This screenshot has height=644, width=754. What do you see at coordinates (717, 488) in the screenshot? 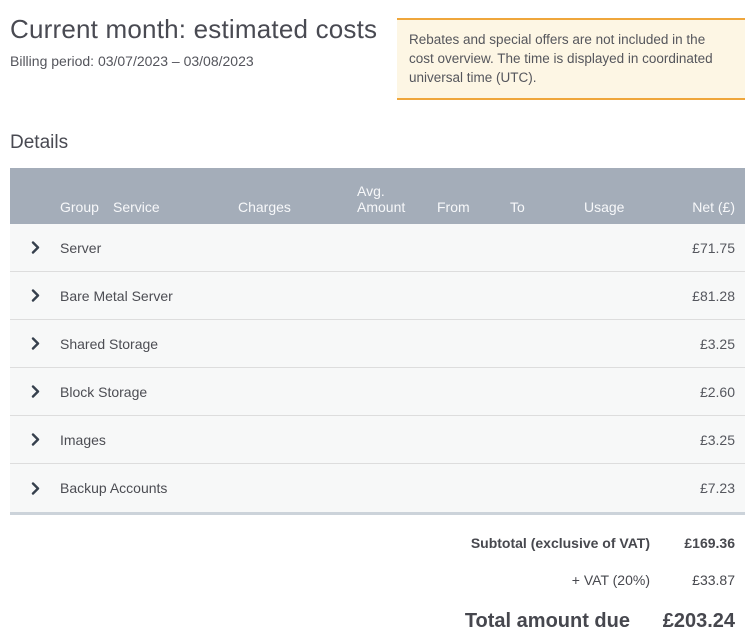
I see `row-net-amount: £7.23` at bounding box center [717, 488].